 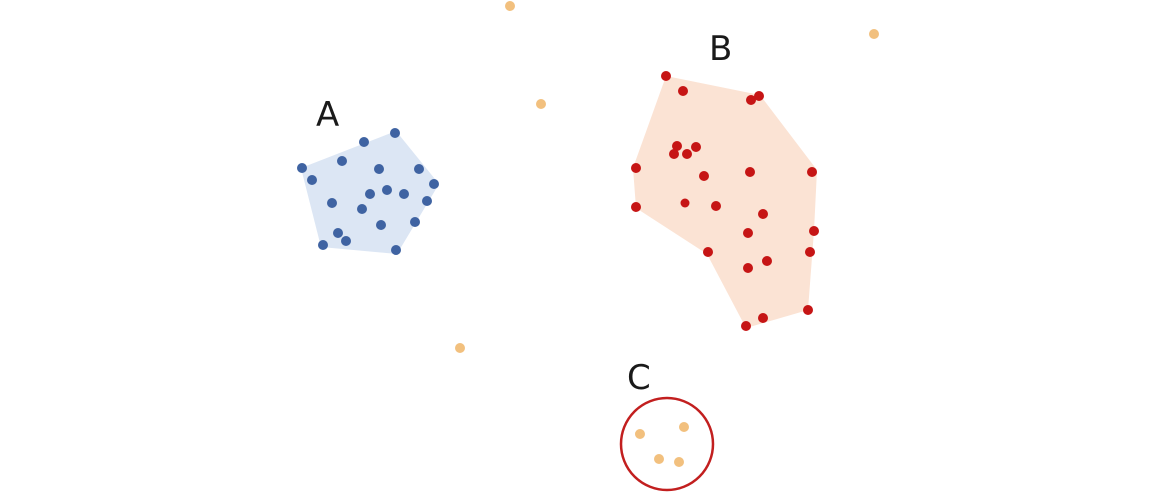 What do you see at coordinates (327, 115) in the screenshot?
I see `cluster-a-label: A` at bounding box center [327, 115].